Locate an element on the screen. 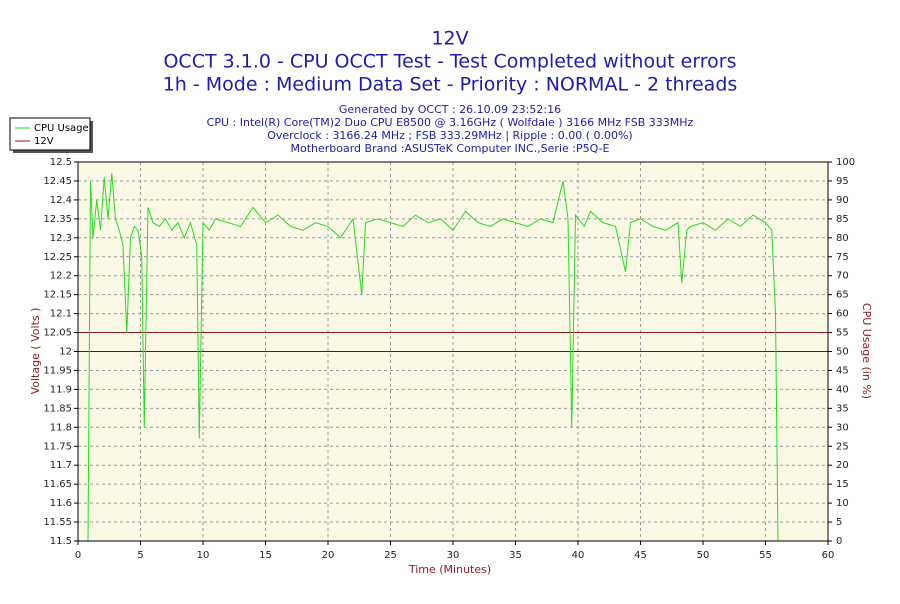 Image resolution: width=900 pixels, height=604 pixels. y2-tick-label: 15 is located at coordinates (842, 484).